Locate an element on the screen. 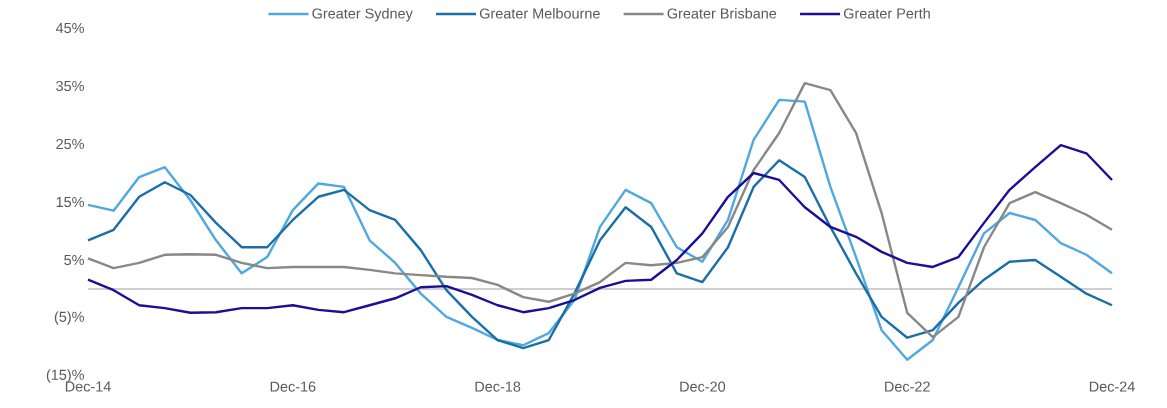 The image size is (1167, 408). x-tick-label: Dec-16 is located at coordinates (293, 386).